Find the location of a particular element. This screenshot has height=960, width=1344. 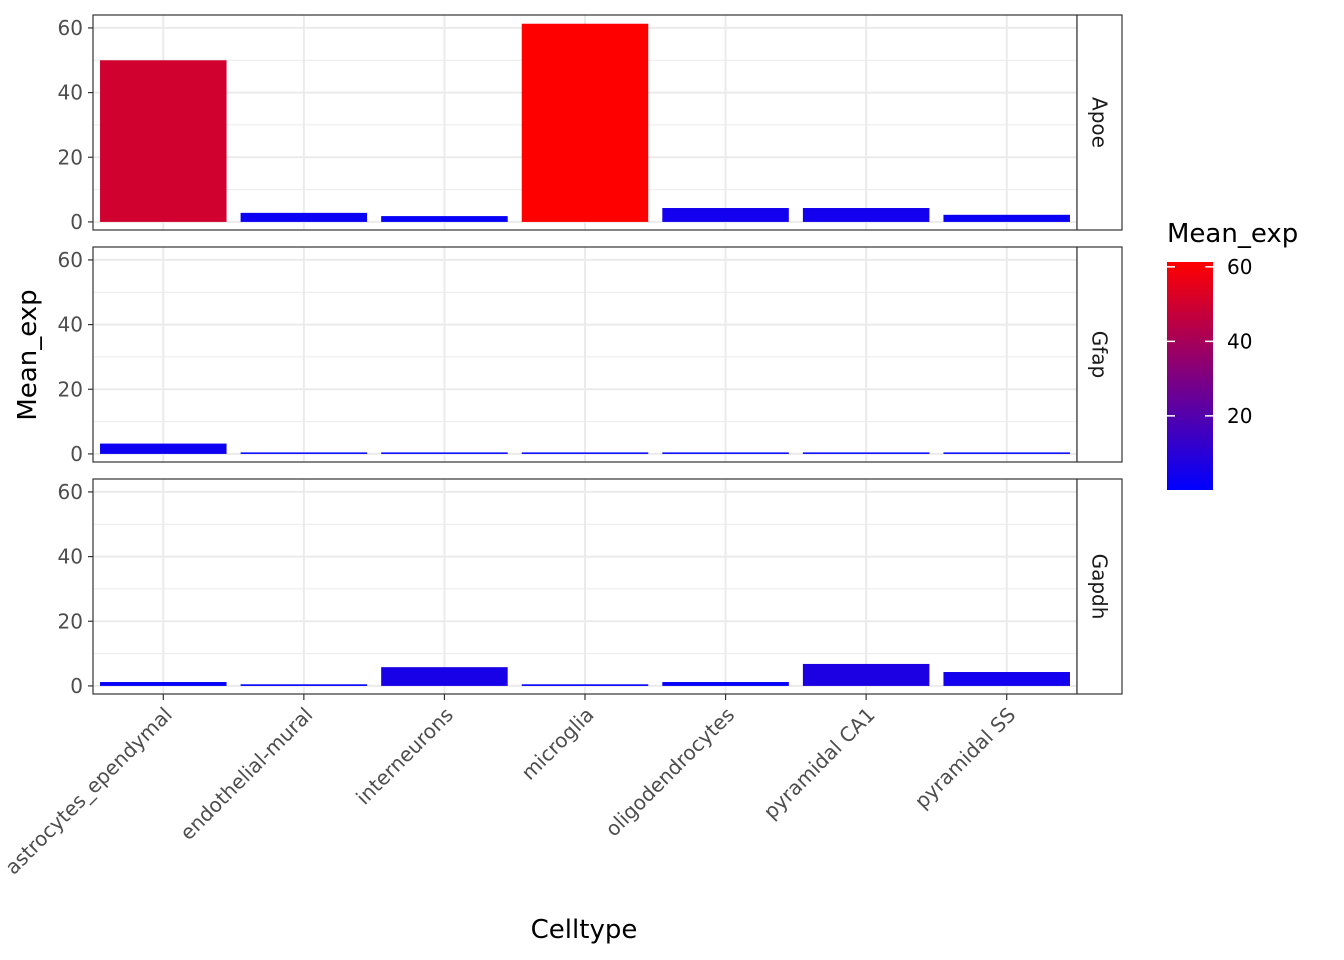

bar-gfap-astrocytes-ependymal is located at coordinates (163, 448).